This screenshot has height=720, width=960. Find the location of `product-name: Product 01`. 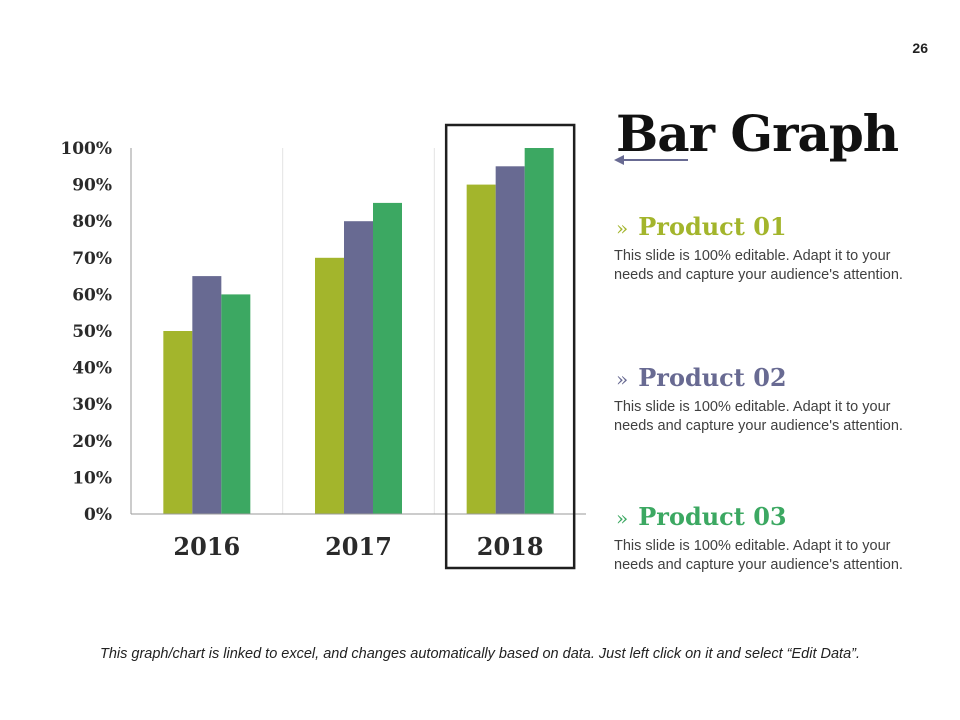

product-name: Product 01 is located at coordinates (712, 226).